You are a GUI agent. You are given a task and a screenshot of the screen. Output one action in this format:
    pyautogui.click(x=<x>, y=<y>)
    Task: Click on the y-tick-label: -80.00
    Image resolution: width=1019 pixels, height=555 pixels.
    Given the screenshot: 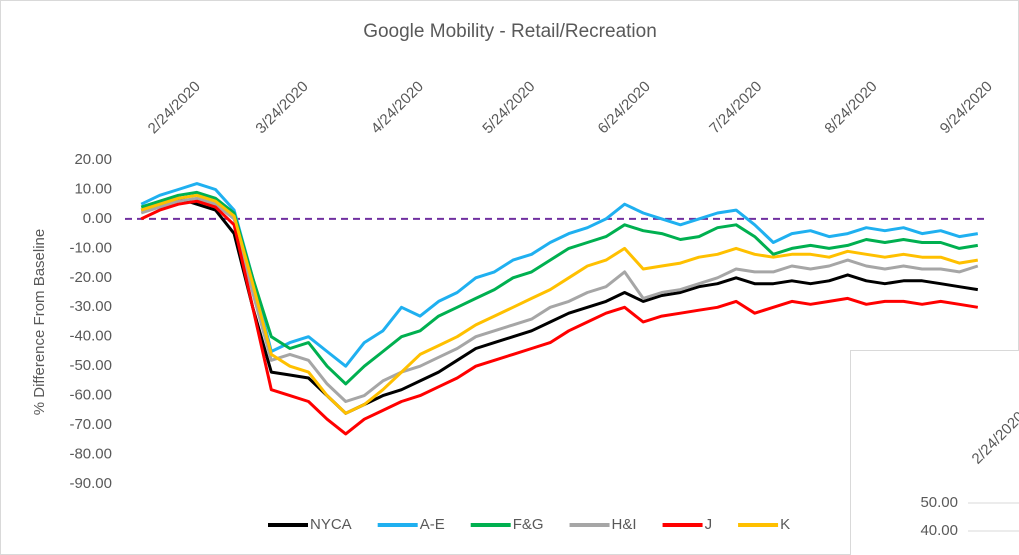 What is the action you would take?
    pyautogui.click(x=90, y=454)
    